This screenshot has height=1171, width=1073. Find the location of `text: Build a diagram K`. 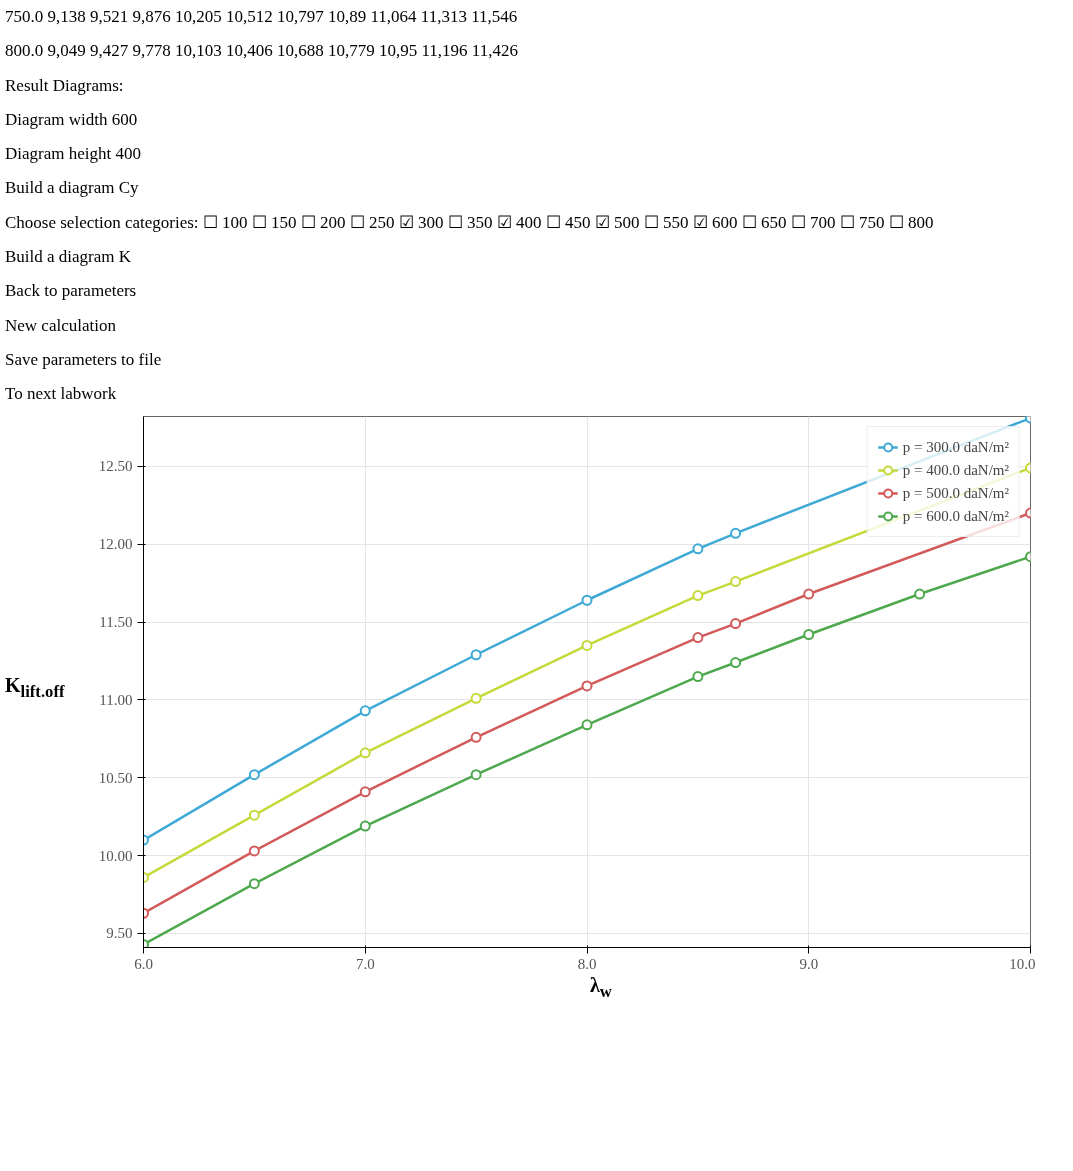

text: Build a diagram K is located at coordinates (68, 256).